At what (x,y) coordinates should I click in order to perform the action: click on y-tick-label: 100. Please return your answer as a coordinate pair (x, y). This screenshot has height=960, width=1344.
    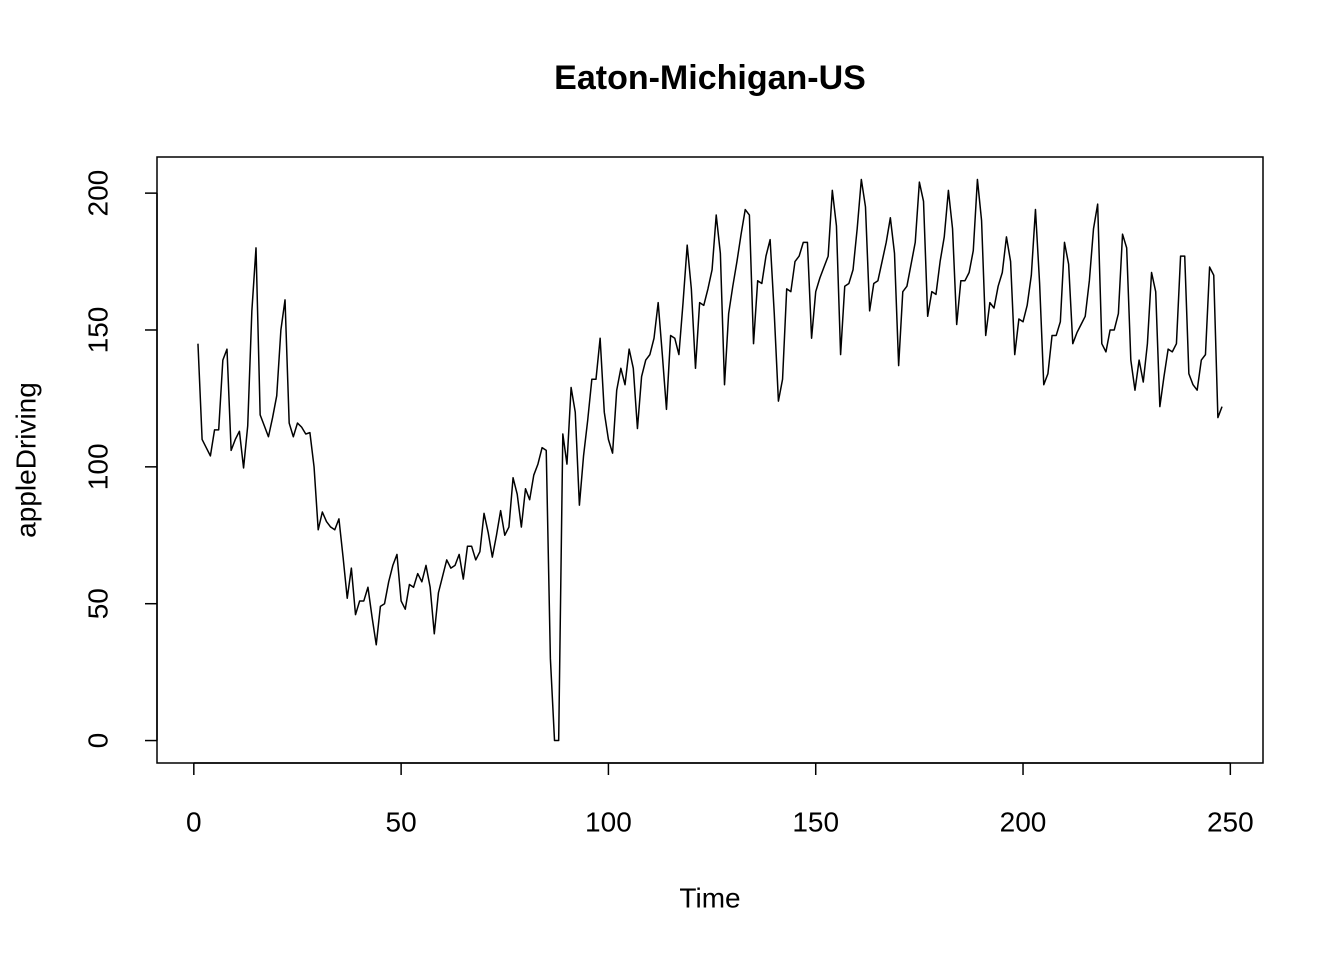
    Looking at the image, I should click on (97, 466).